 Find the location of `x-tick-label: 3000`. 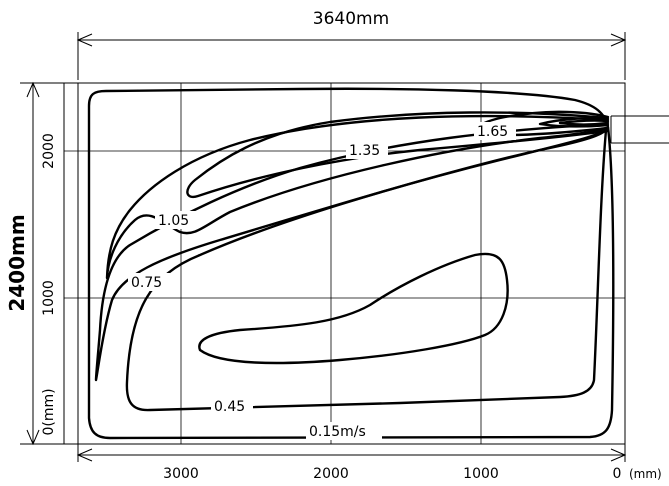

x-tick-label: 3000 is located at coordinates (181, 474).